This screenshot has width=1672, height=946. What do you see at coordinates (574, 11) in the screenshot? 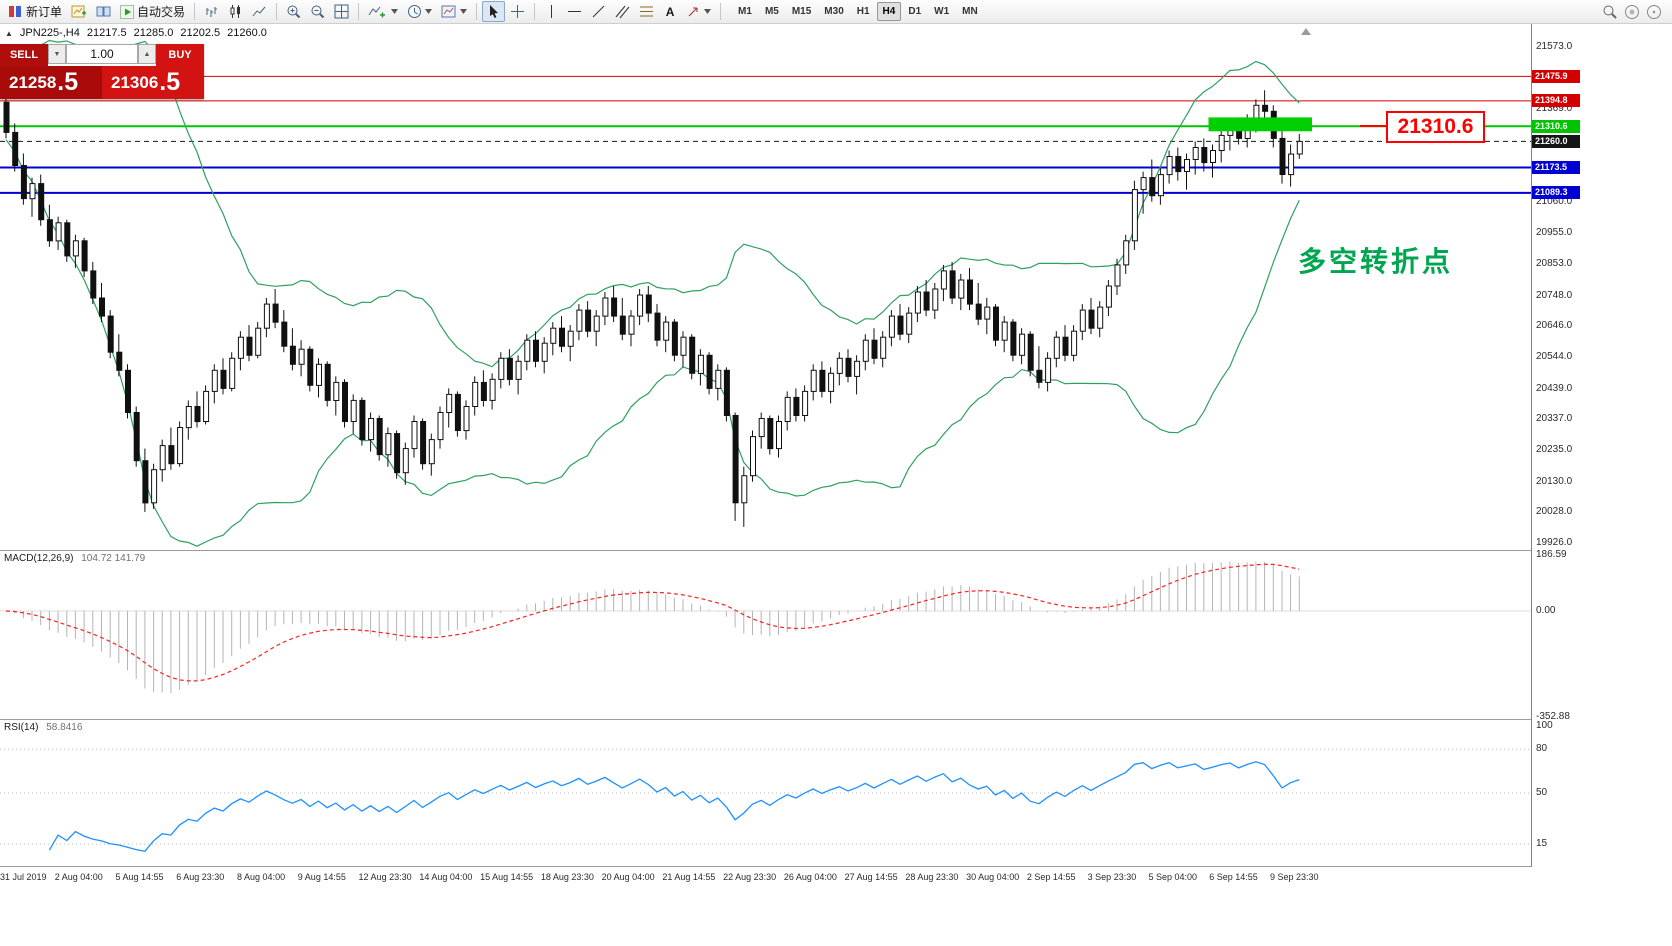
I see `horizontal-line-tool-button` at bounding box center [574, 11].